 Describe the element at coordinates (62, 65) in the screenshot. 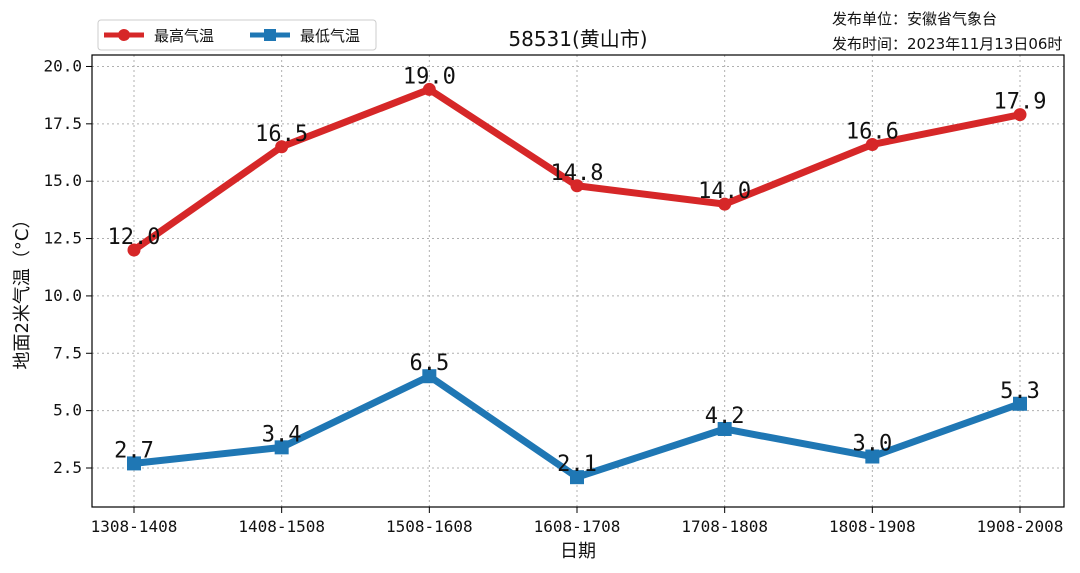

I see `y-tick-label: 20.0` at that location.